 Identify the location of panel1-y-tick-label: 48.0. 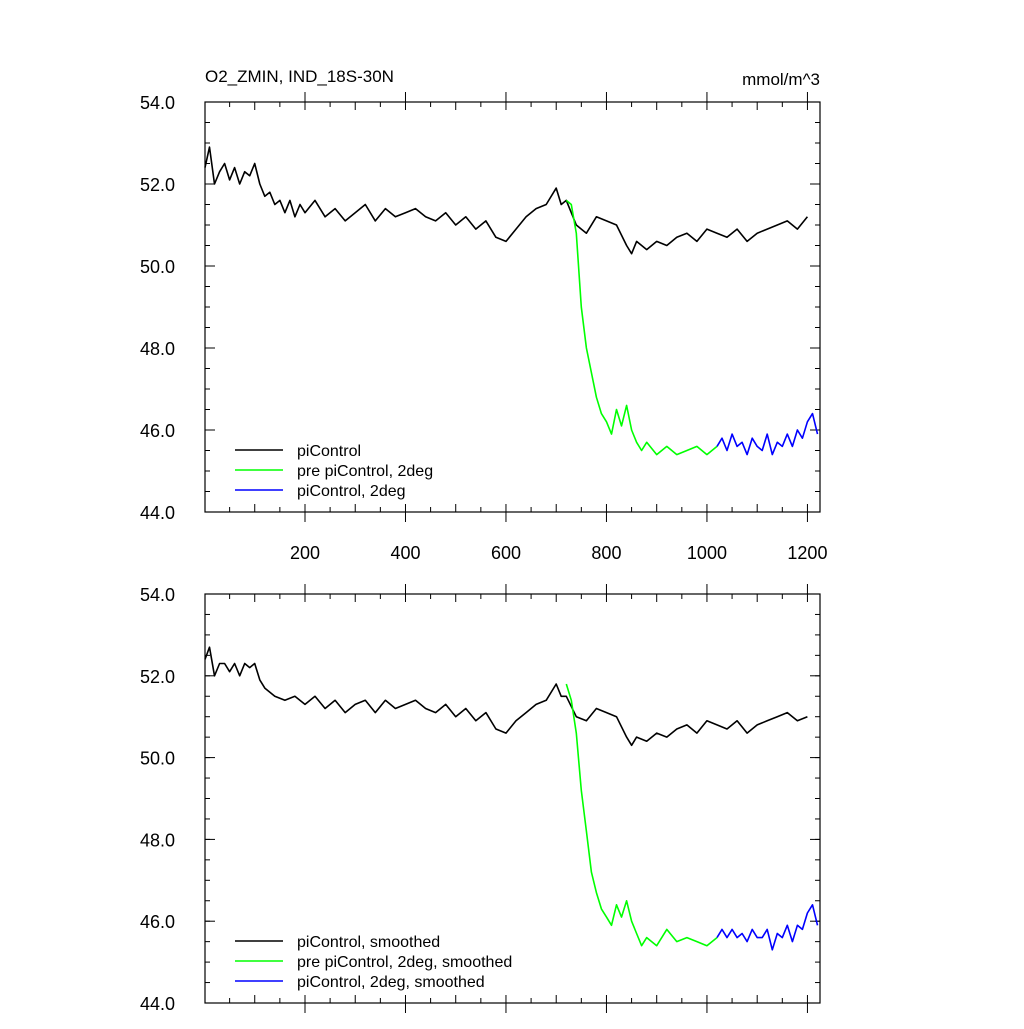
(157, 349).